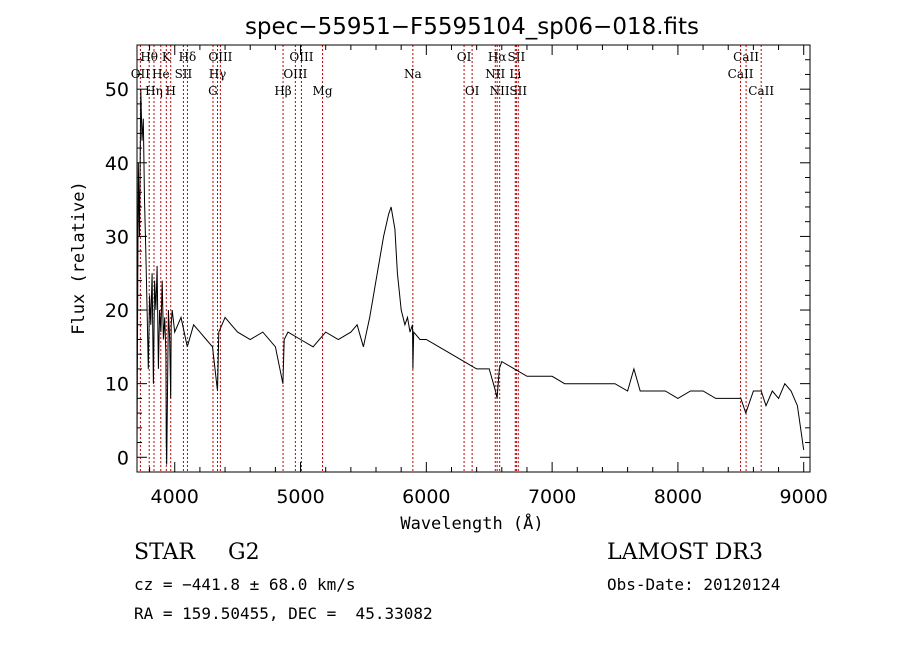 This screenshot has width=900, height=649. I want to click on spectral-line-label: Na, so click(413, 74).